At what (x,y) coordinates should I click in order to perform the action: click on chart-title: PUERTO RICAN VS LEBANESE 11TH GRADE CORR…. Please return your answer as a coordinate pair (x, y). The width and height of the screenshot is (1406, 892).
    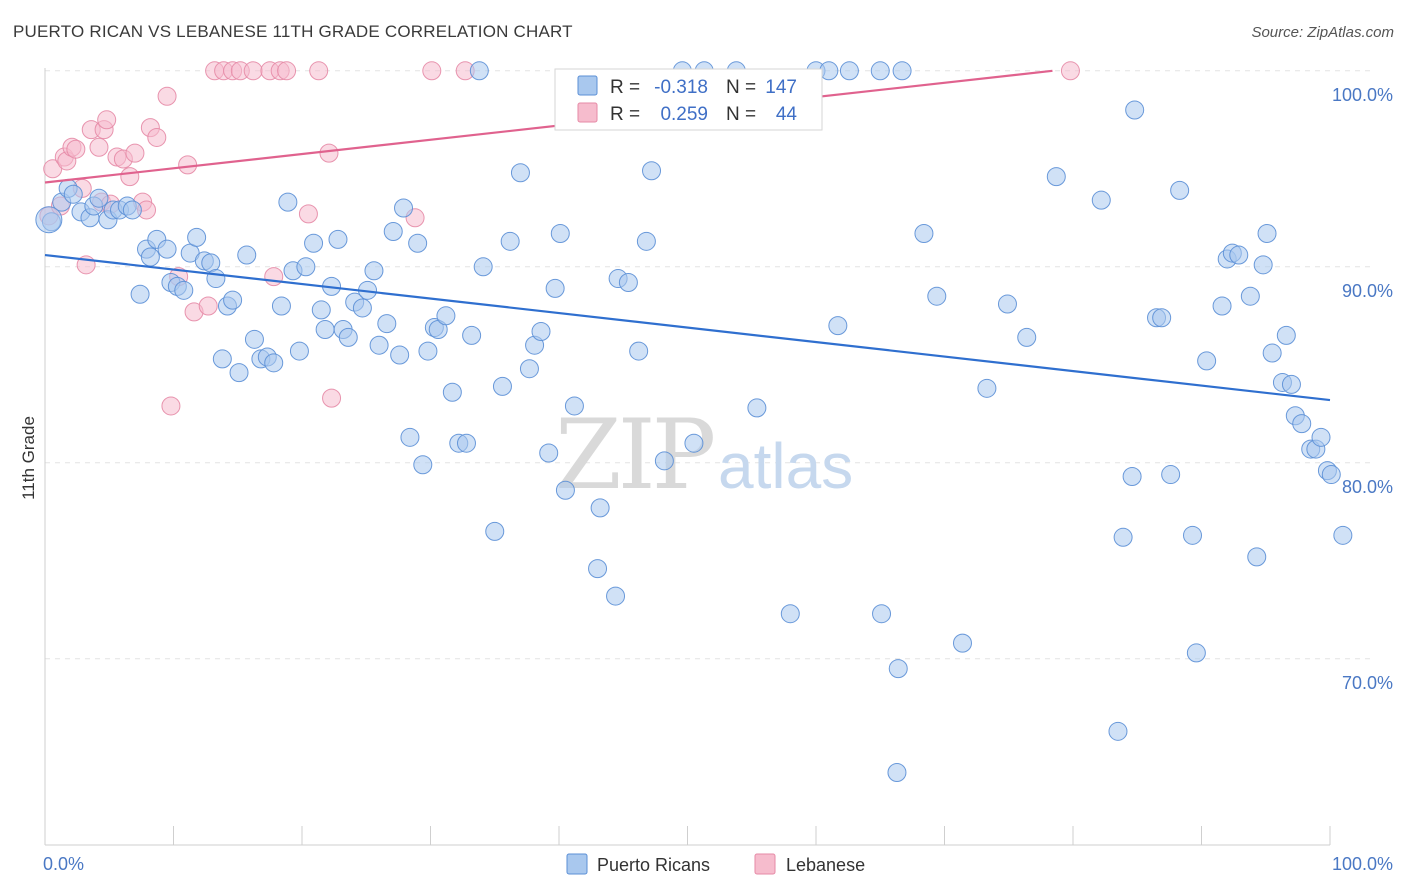
    Looking at the image, I should click on (293, 31).